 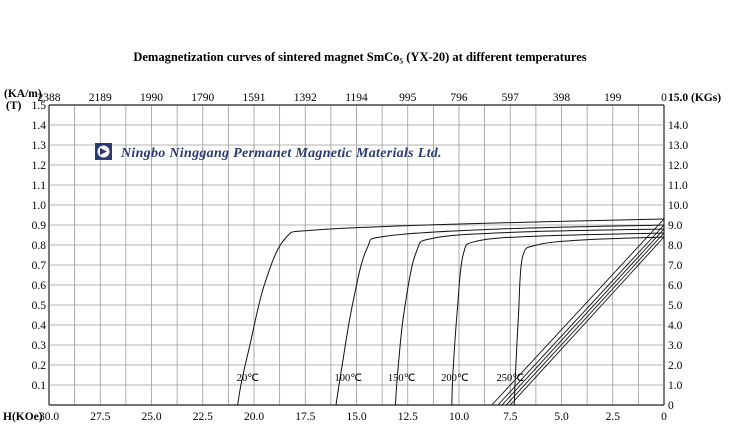 I want to click on y-tick-label-right: 3.0, so click(x=675, y=346).